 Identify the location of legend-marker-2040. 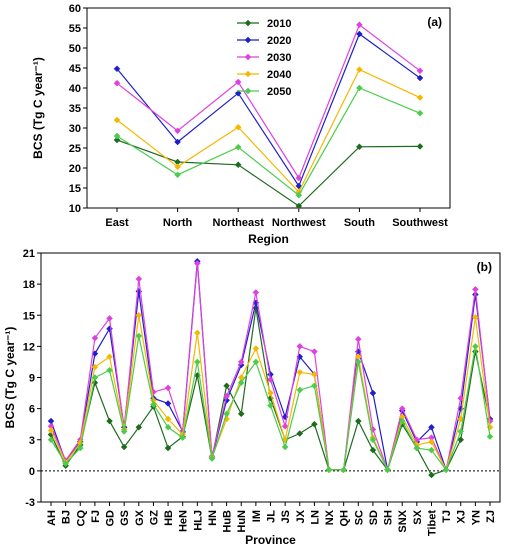
(248, 74).